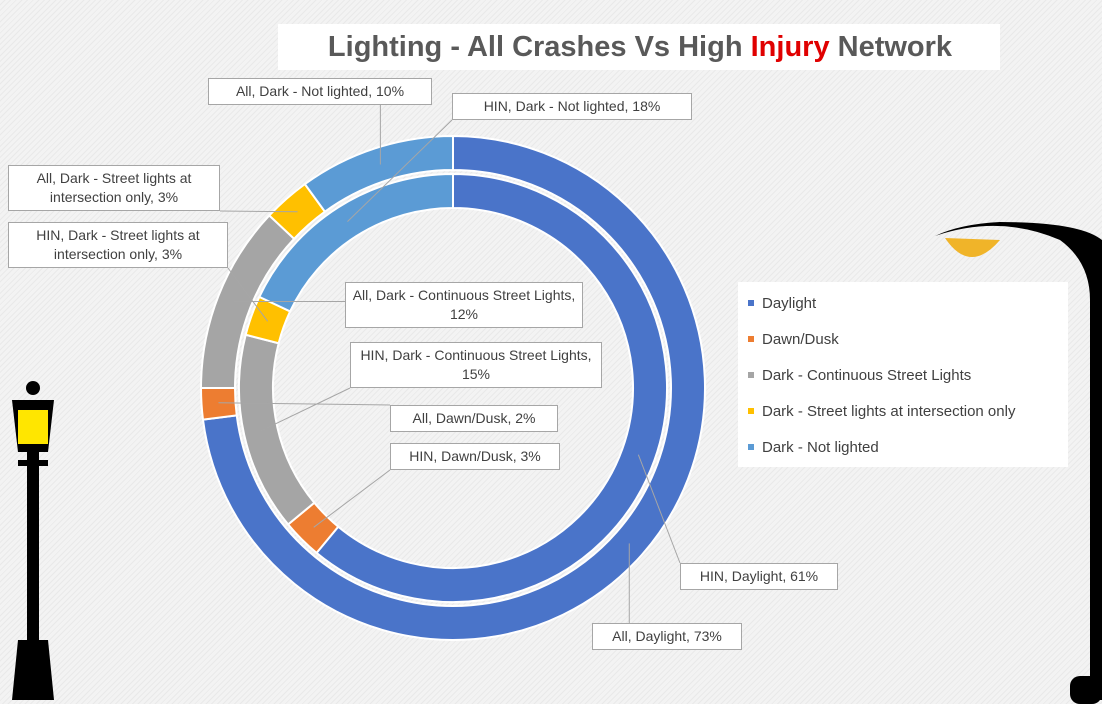 The image size is (1102, 704). What do you see at coordinates (903, 303) in the screenshot?
I see `legend-entry: Daylight` at bounding box center [903, 303].